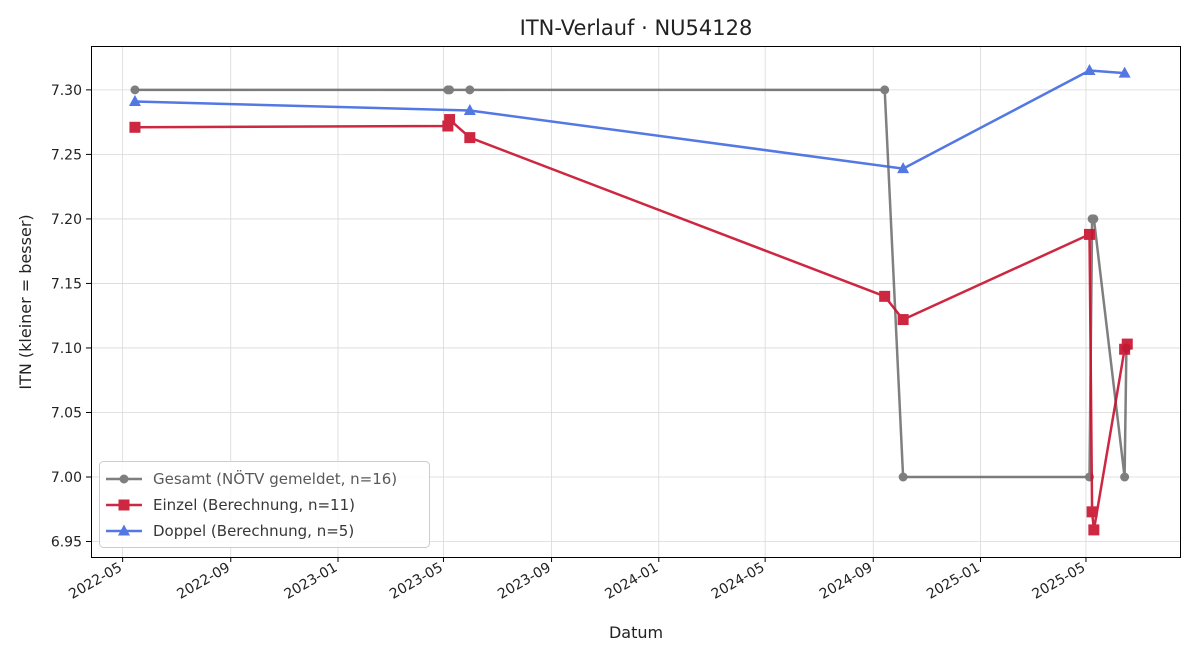 The height and width of the screenshot is (660, 1200). Describe the element at coordinates (416, 581) in the screenshot. I see `x-tick-label: 2023-05` at that location.